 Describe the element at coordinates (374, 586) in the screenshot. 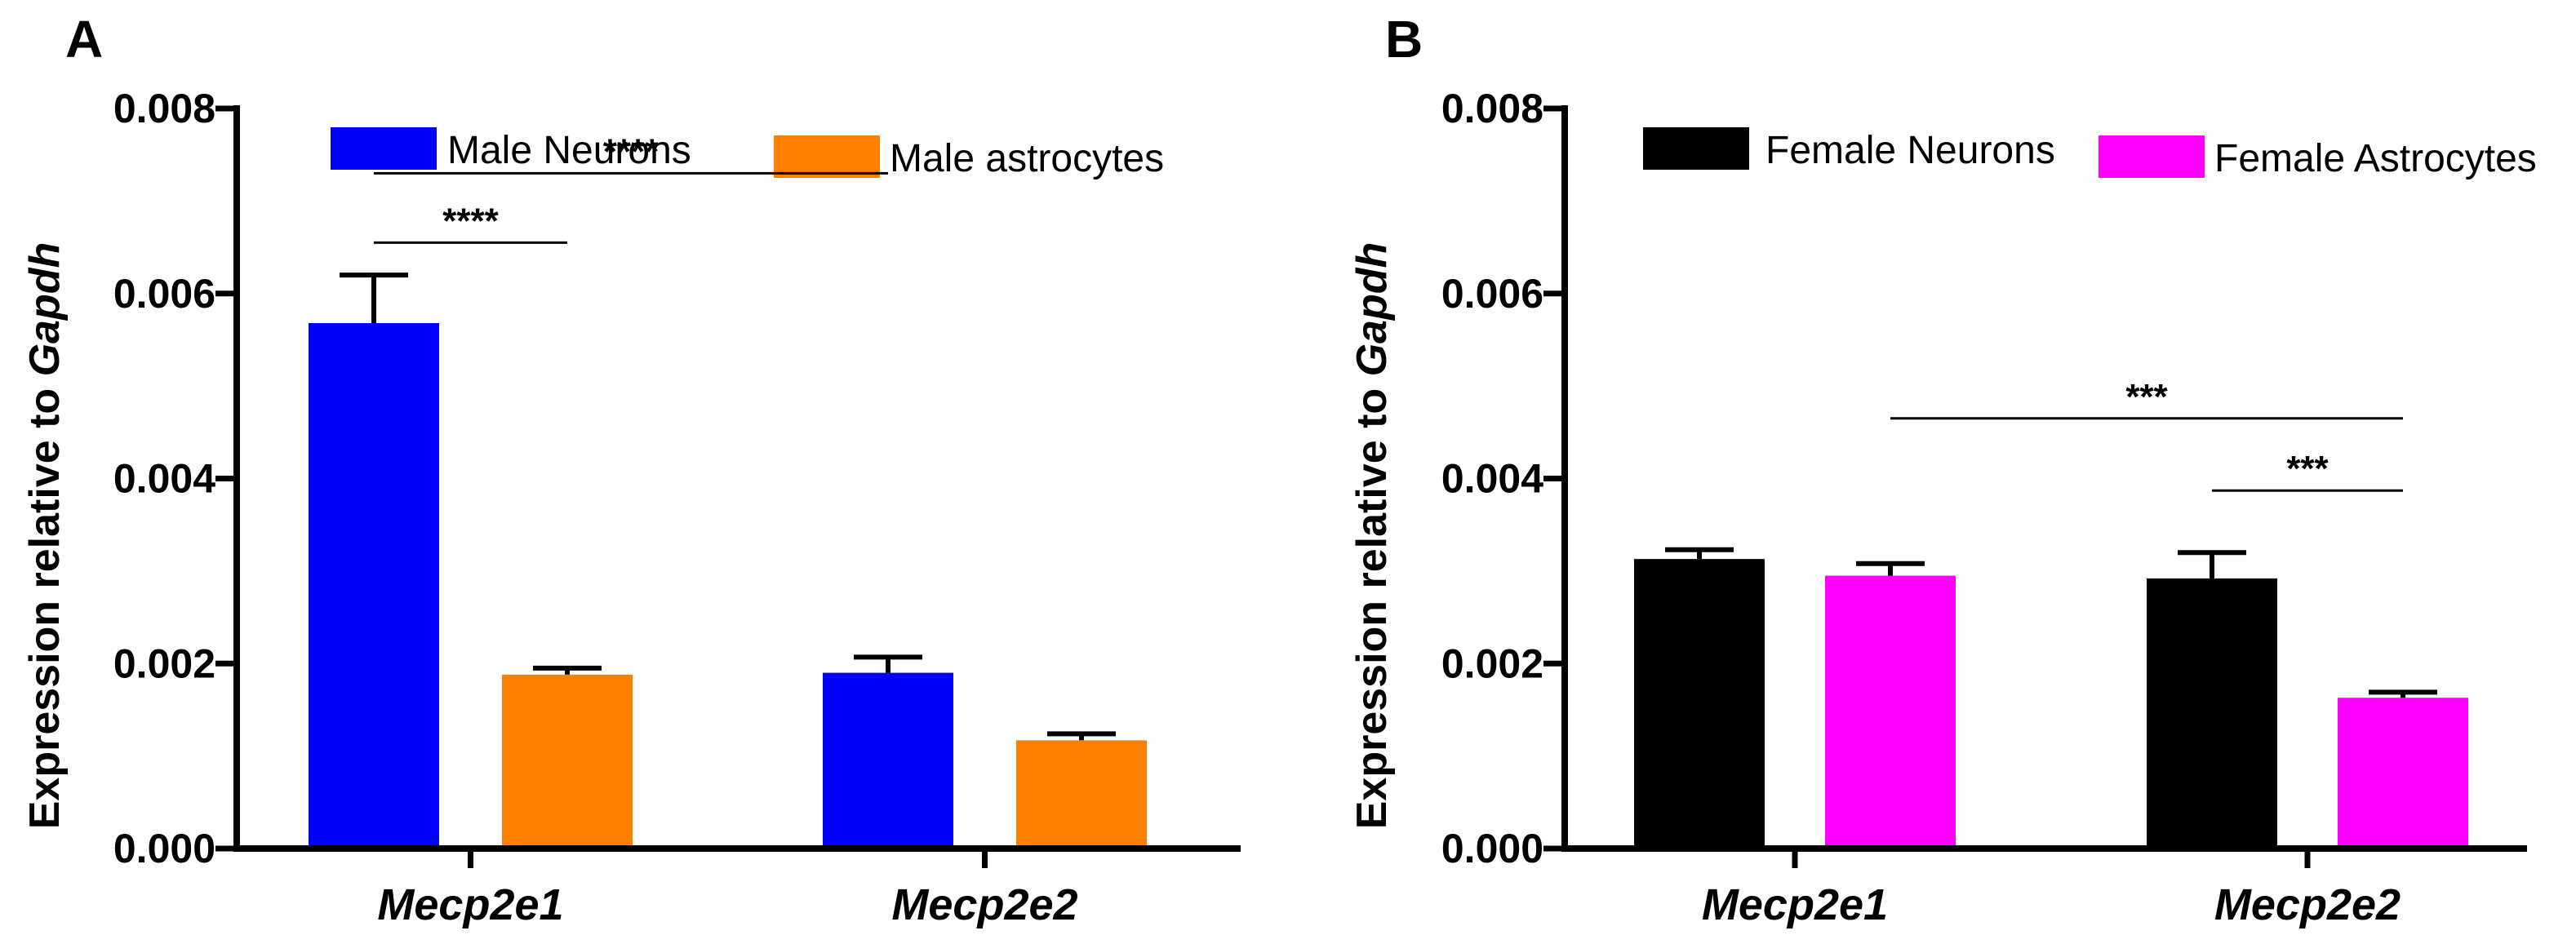

I see `bar-male-neurons-mecp2e1` at that location.